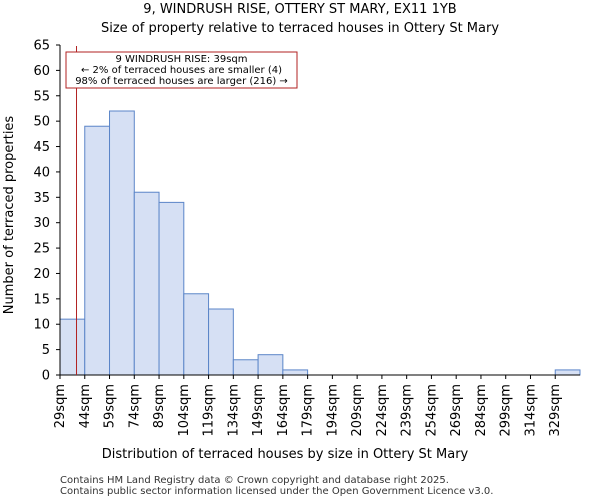 The image size is (600, 500). What do you see at coordinates (357, 410) in the screenshot?
I see `x-tick-label: 209sqm` at bounding box center [357, 410].